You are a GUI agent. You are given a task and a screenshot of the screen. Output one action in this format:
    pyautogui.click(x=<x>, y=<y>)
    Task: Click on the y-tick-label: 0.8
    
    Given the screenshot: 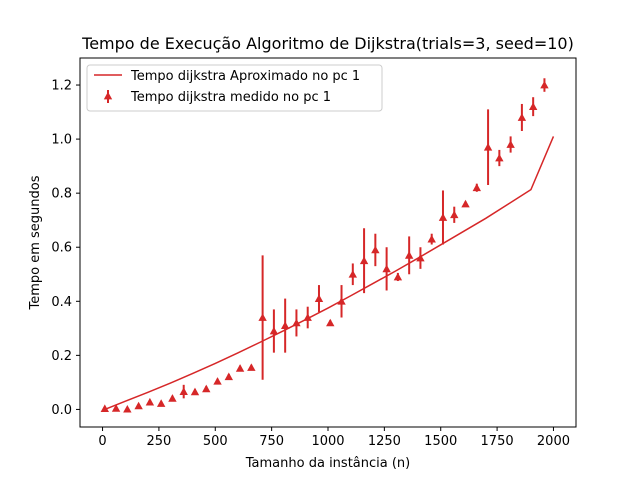 What is the action you would take?
    pyautogui.click(x=61, y=194)
    